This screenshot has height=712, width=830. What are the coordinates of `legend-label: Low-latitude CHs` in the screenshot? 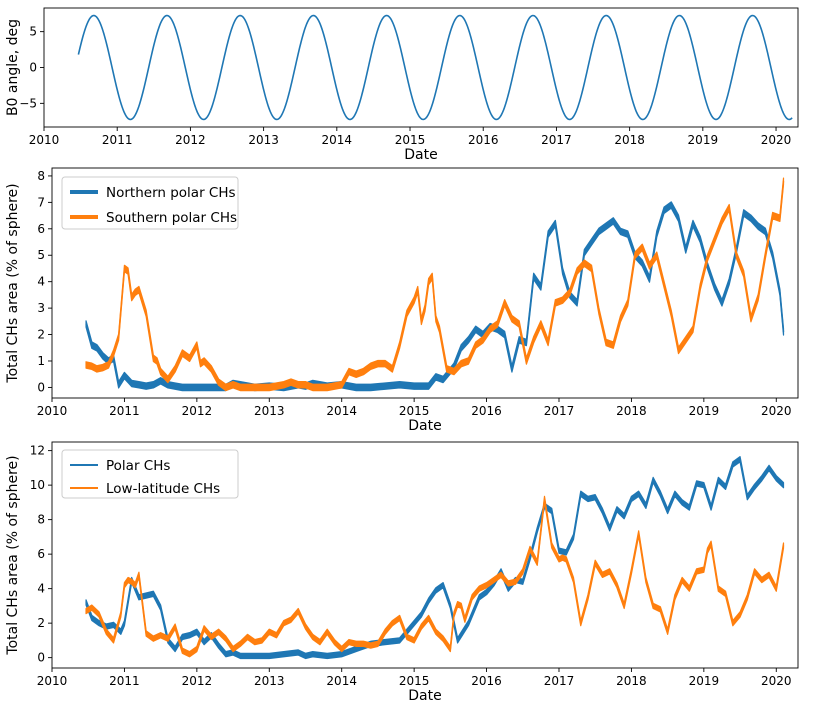 It's located at (163, 489).